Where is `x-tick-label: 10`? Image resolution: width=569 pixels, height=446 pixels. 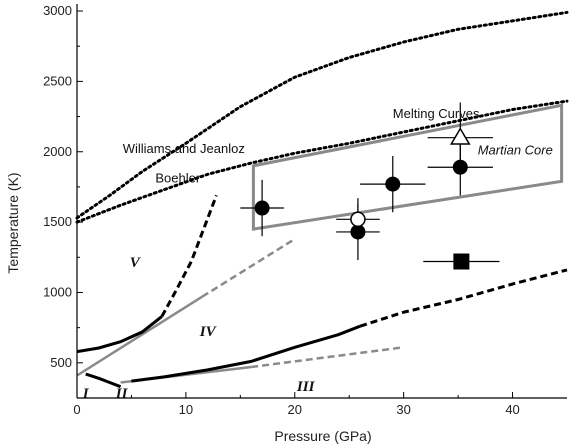
x-tick-label: 10 is located at coordinates (186, 409).